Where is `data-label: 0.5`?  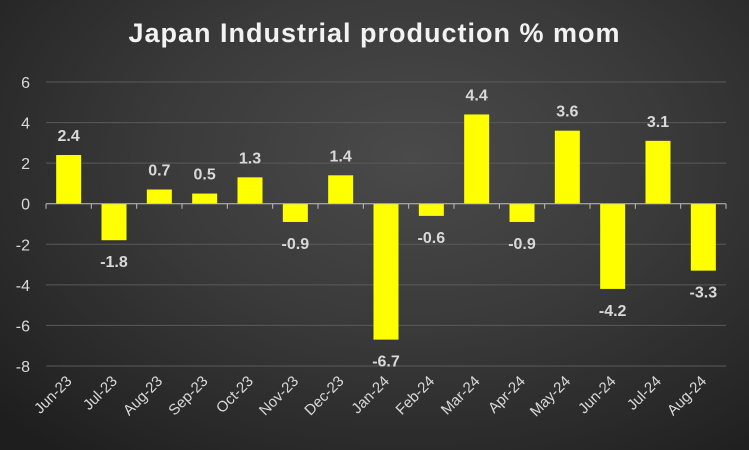 data-label: 0.5 is located at coordinates (205, 175).